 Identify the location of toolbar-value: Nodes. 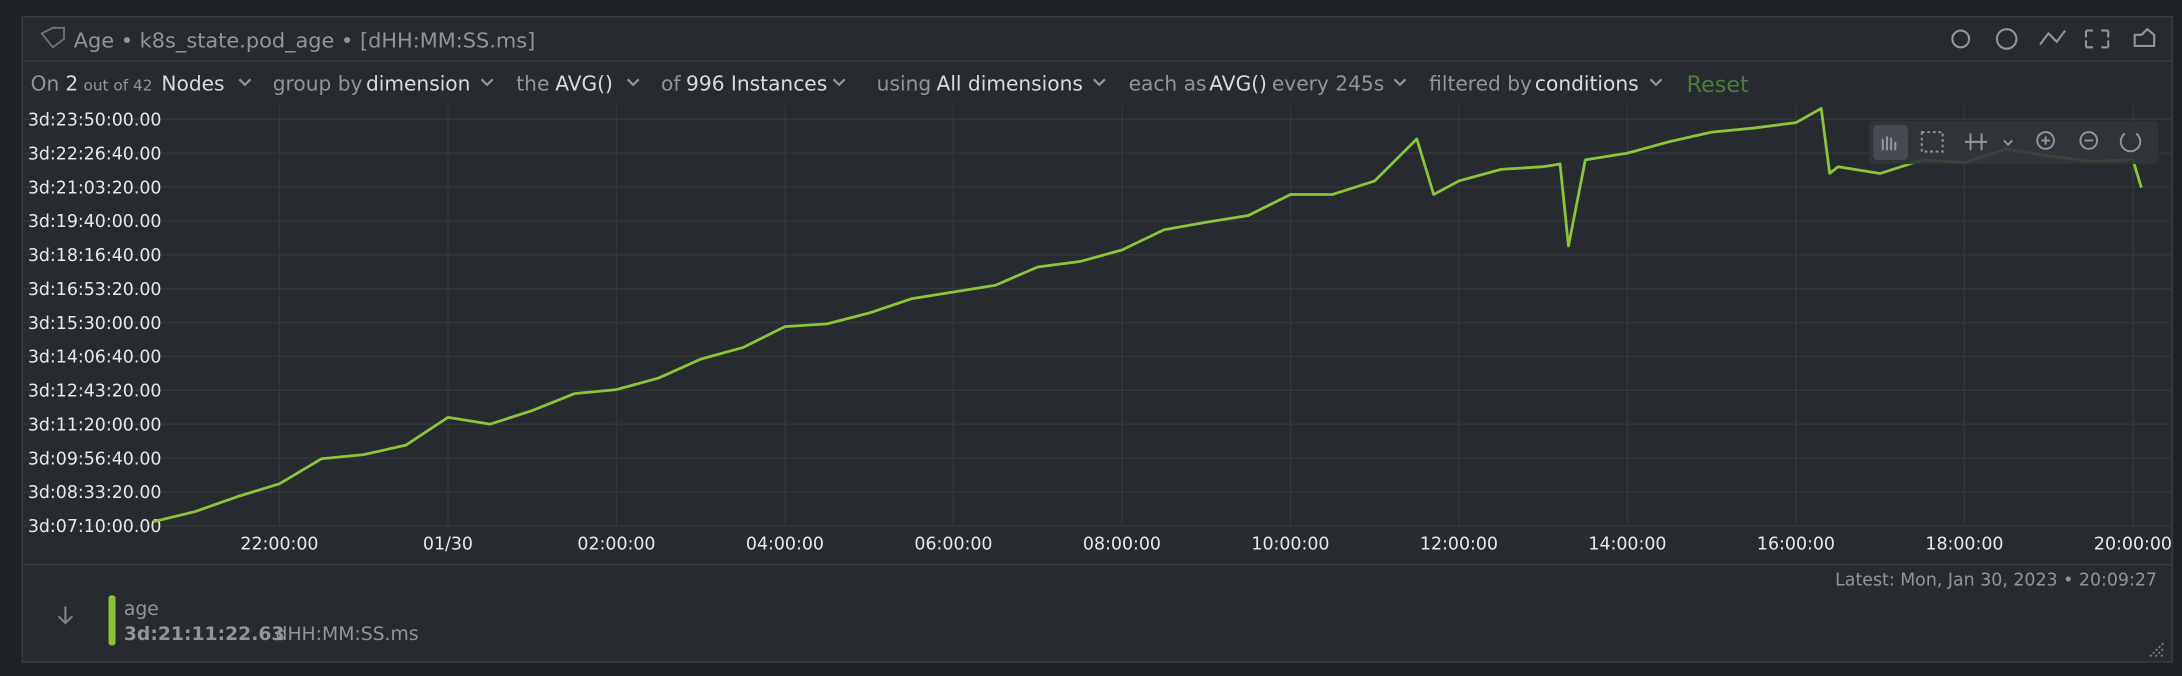
(192, 83).